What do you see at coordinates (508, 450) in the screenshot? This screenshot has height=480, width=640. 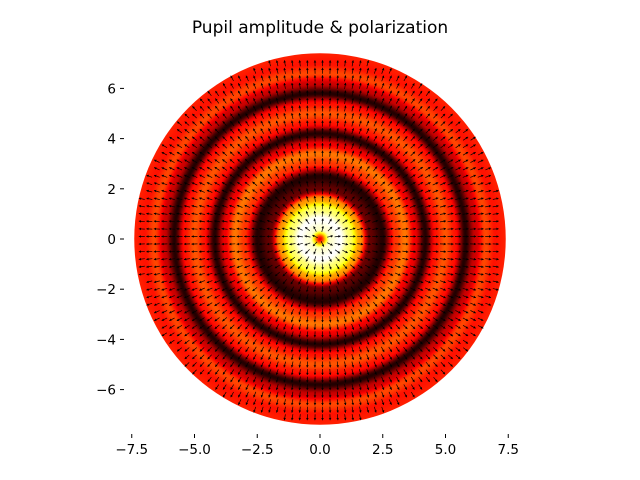 I see `x-tick-label: 7.5` at bounding box center [508, 450].